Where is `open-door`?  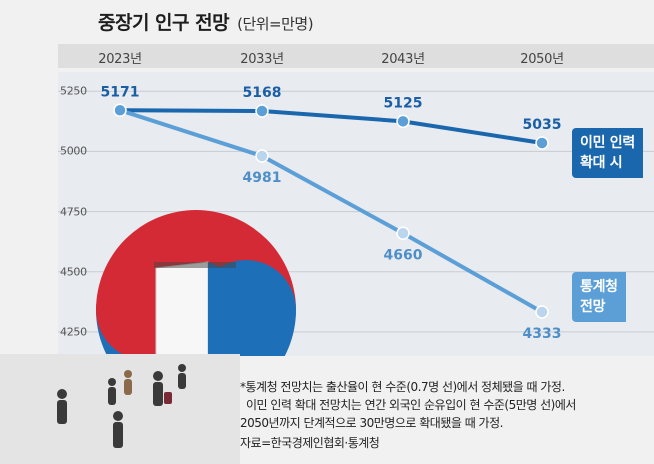
open-door is located at coordinates (182, 308).